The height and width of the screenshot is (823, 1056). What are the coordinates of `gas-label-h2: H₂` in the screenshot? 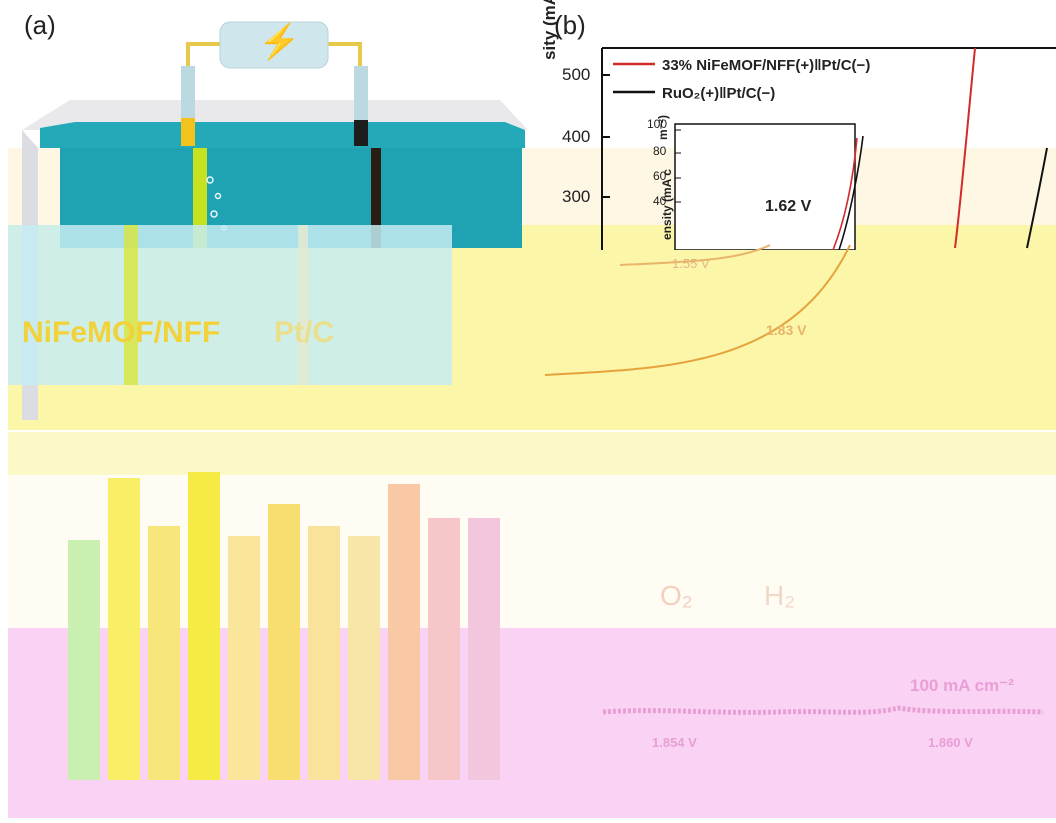 It's located at (780, 595).